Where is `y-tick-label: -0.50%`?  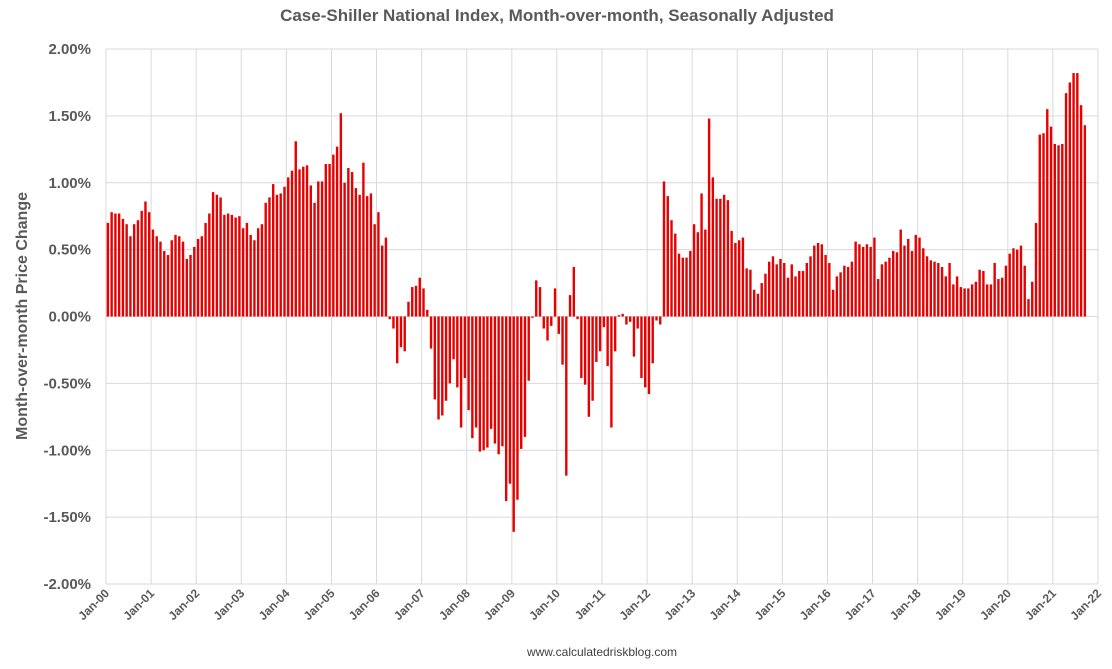
y-tick-label: -0.50% is located at coordinates (67, 383).